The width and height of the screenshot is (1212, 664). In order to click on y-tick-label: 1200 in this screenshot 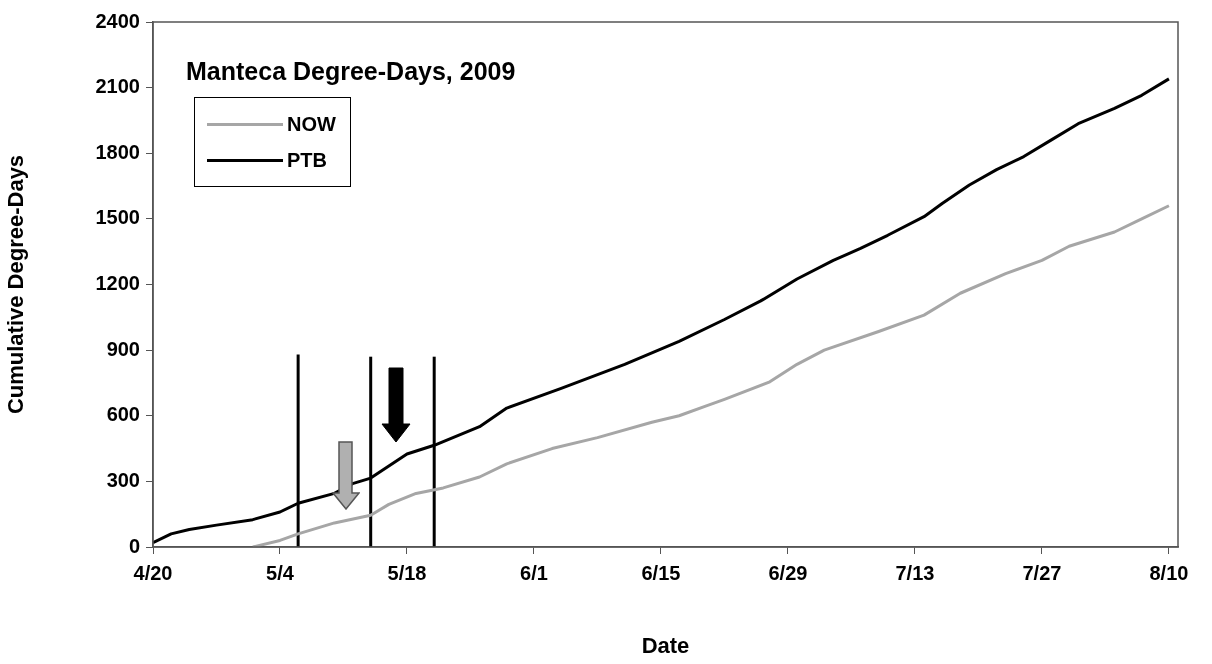, I will do `click(117, 283)`.